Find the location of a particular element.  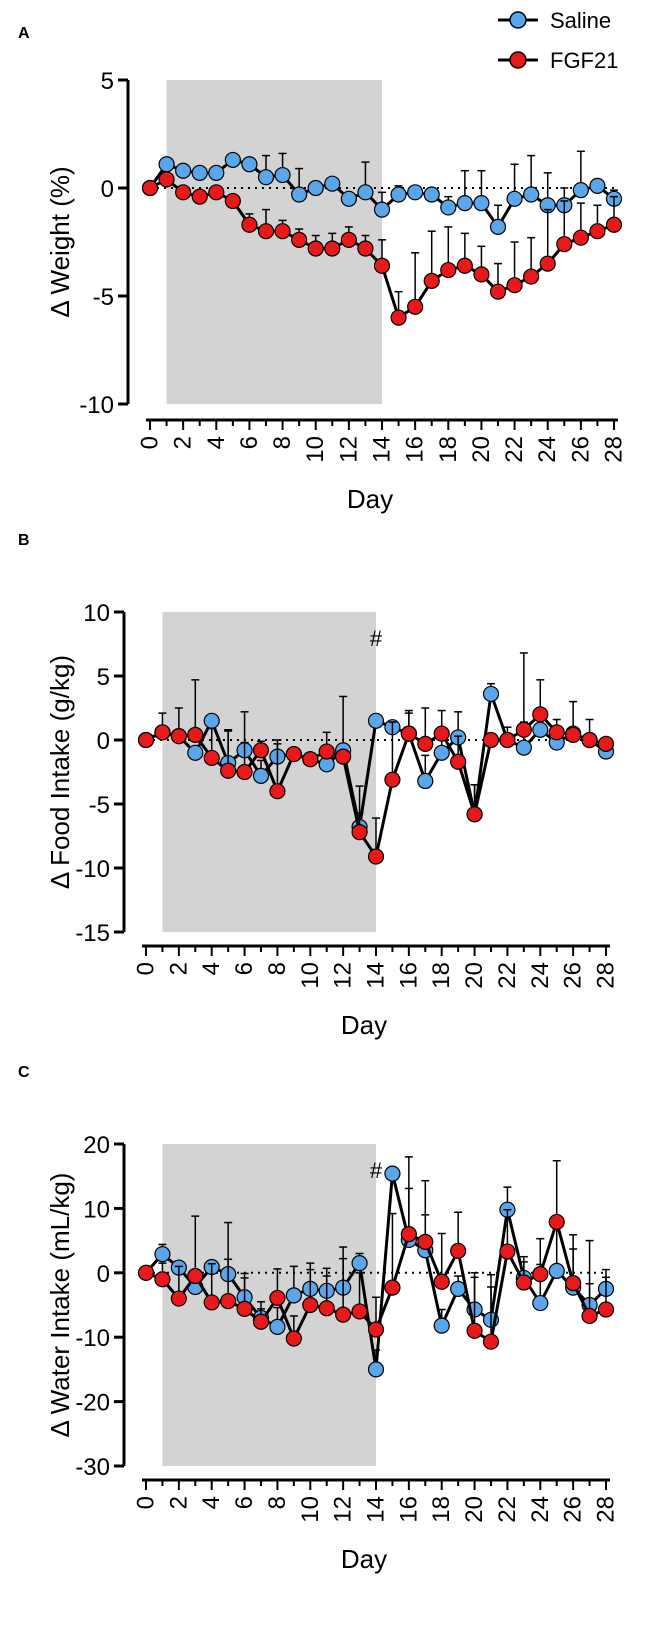

panel-a-y-tick-label: 5 is located at coordinates (107, 81).